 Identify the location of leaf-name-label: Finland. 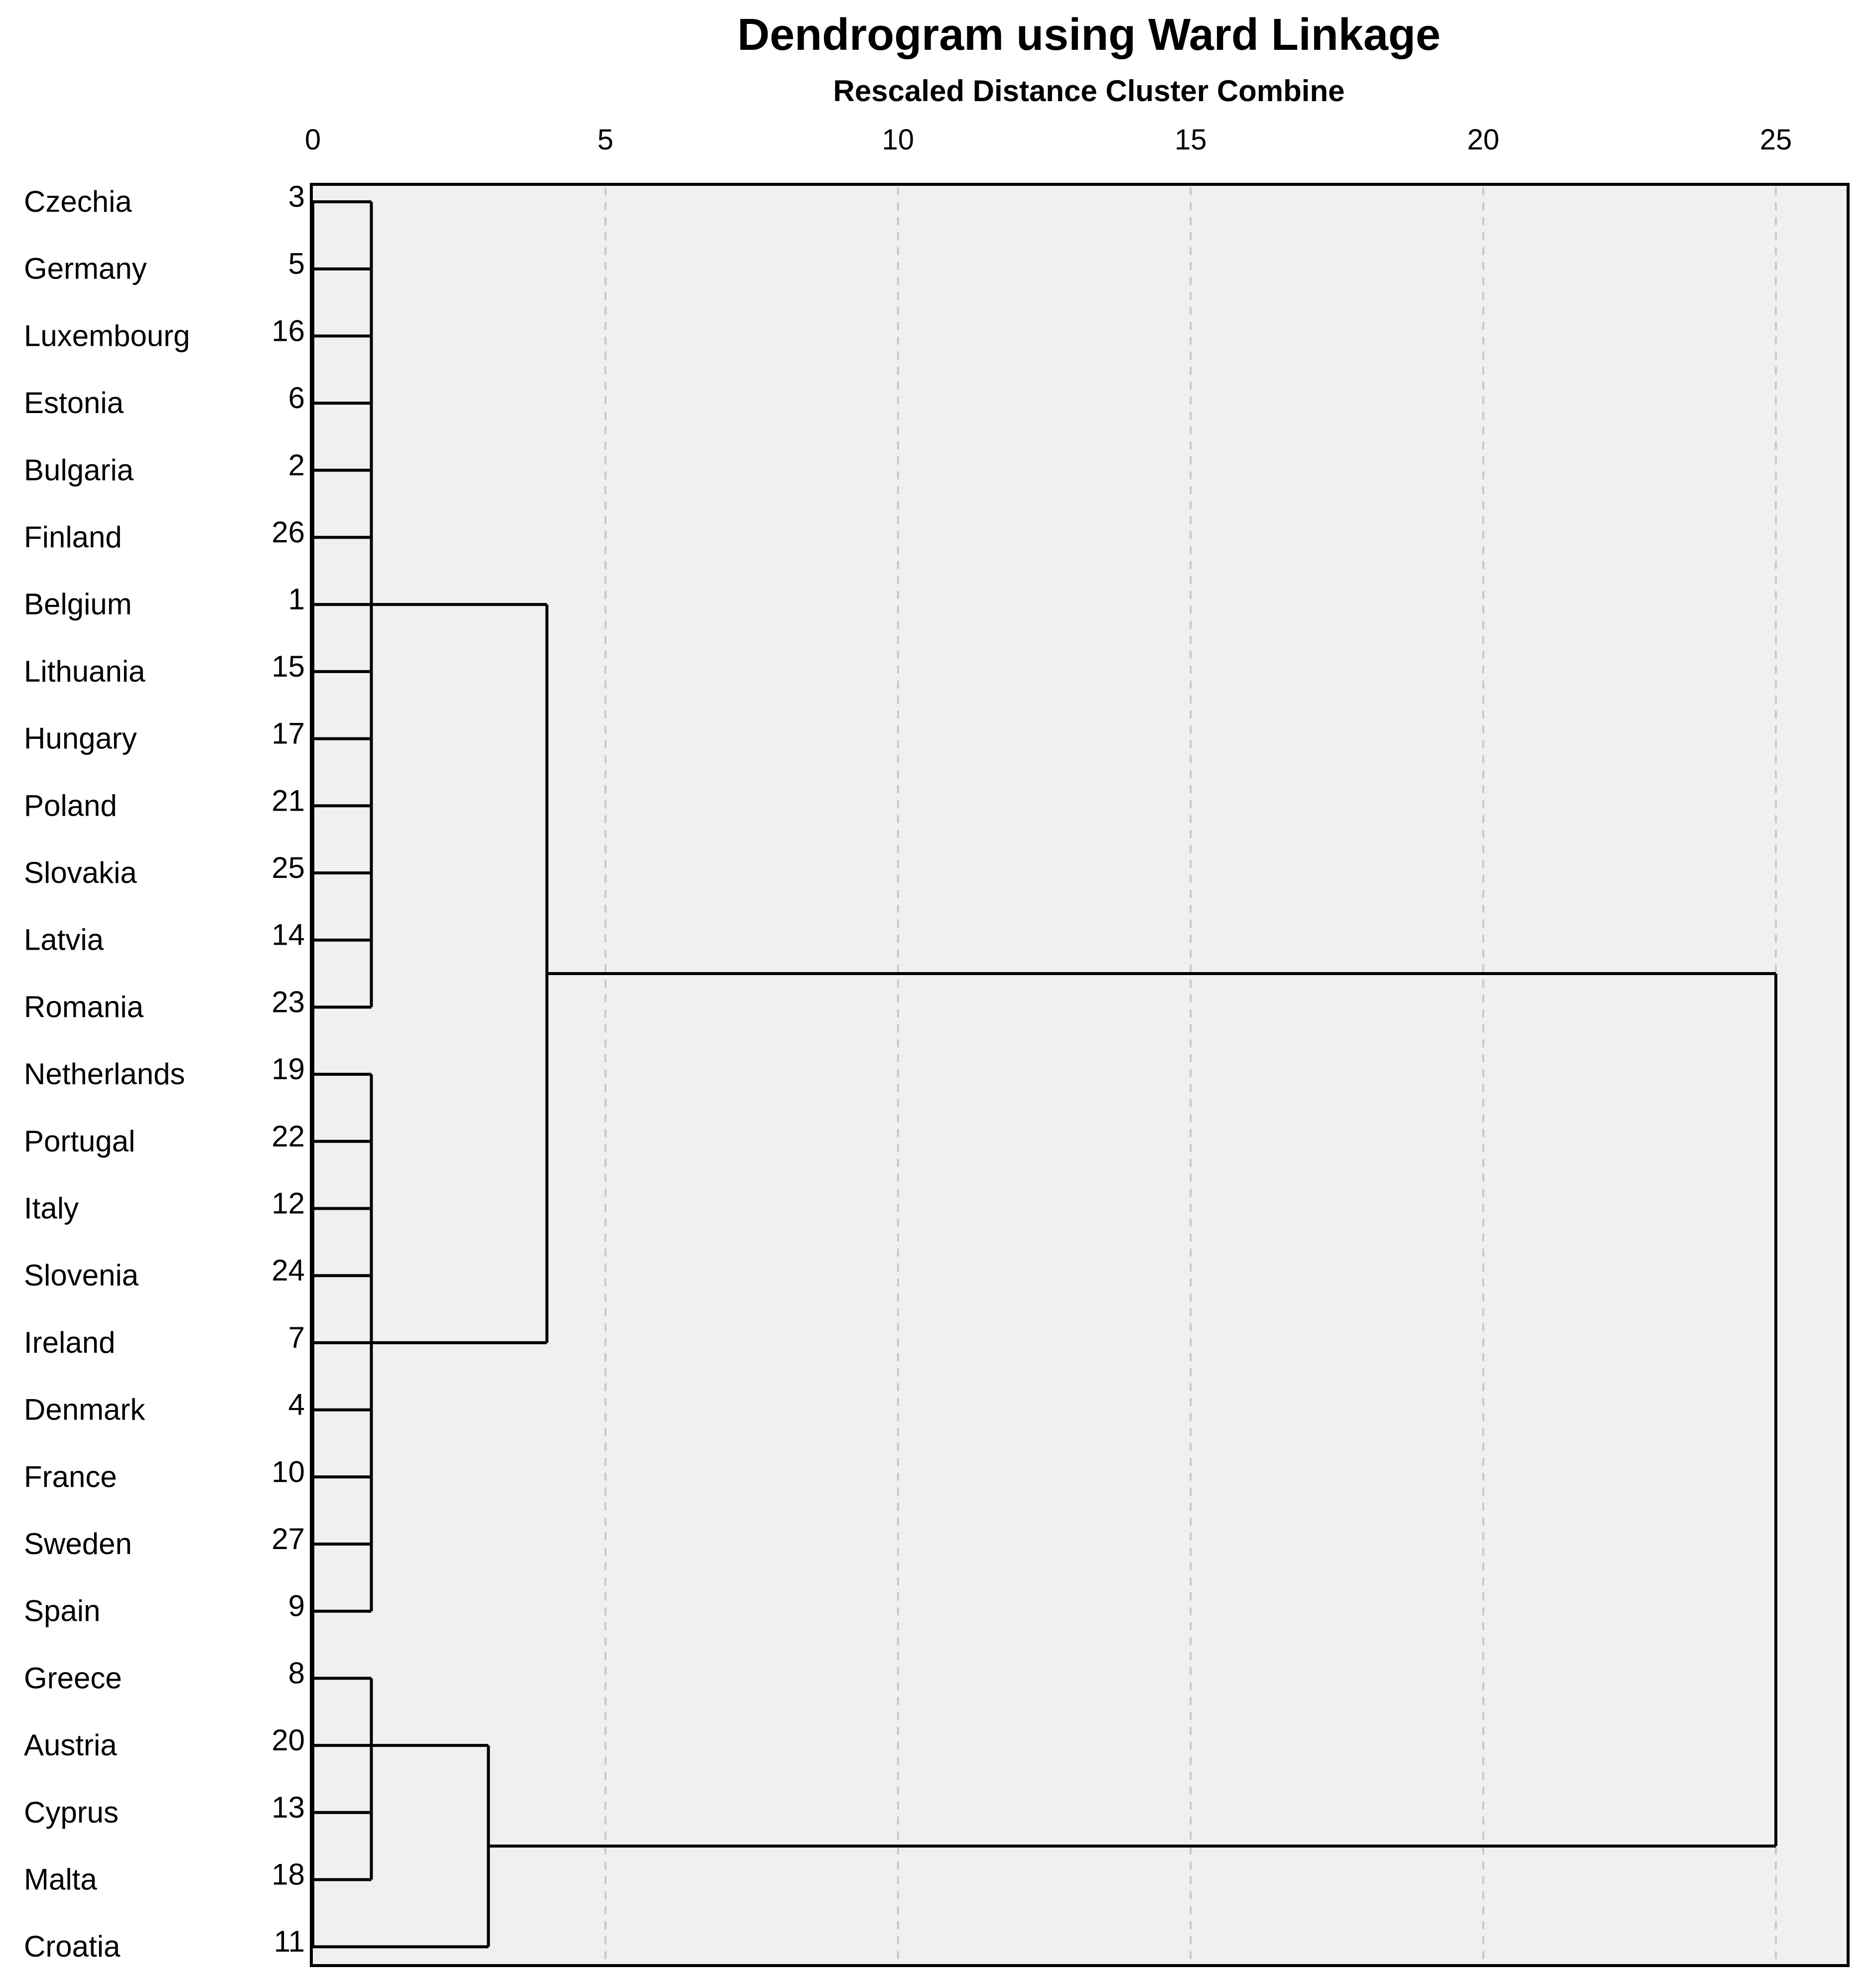
(73, 537).